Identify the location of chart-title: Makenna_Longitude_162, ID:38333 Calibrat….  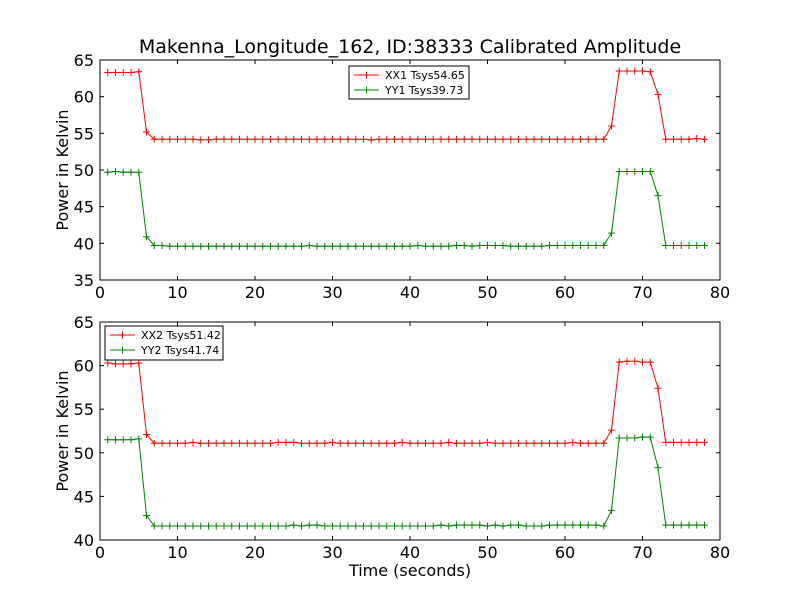
(410, 47).